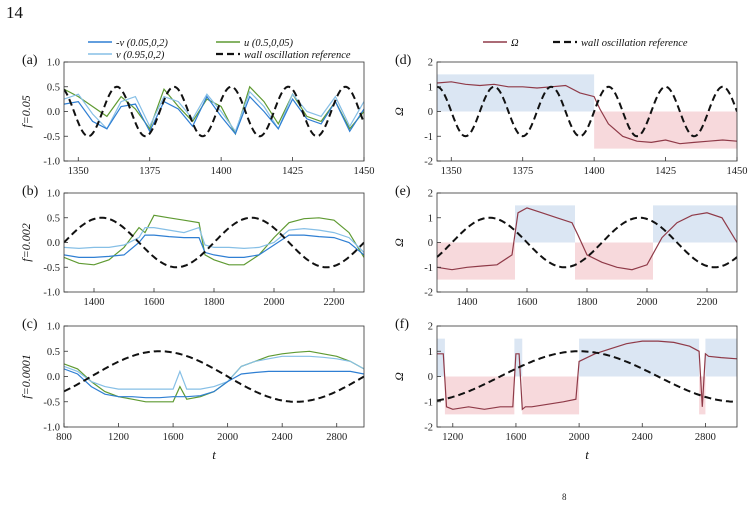 This screenshot has height=507, width=756. Describe the element at coordinates (403, 60) in the screenshot. I see `panel-label: (d)` at that location.